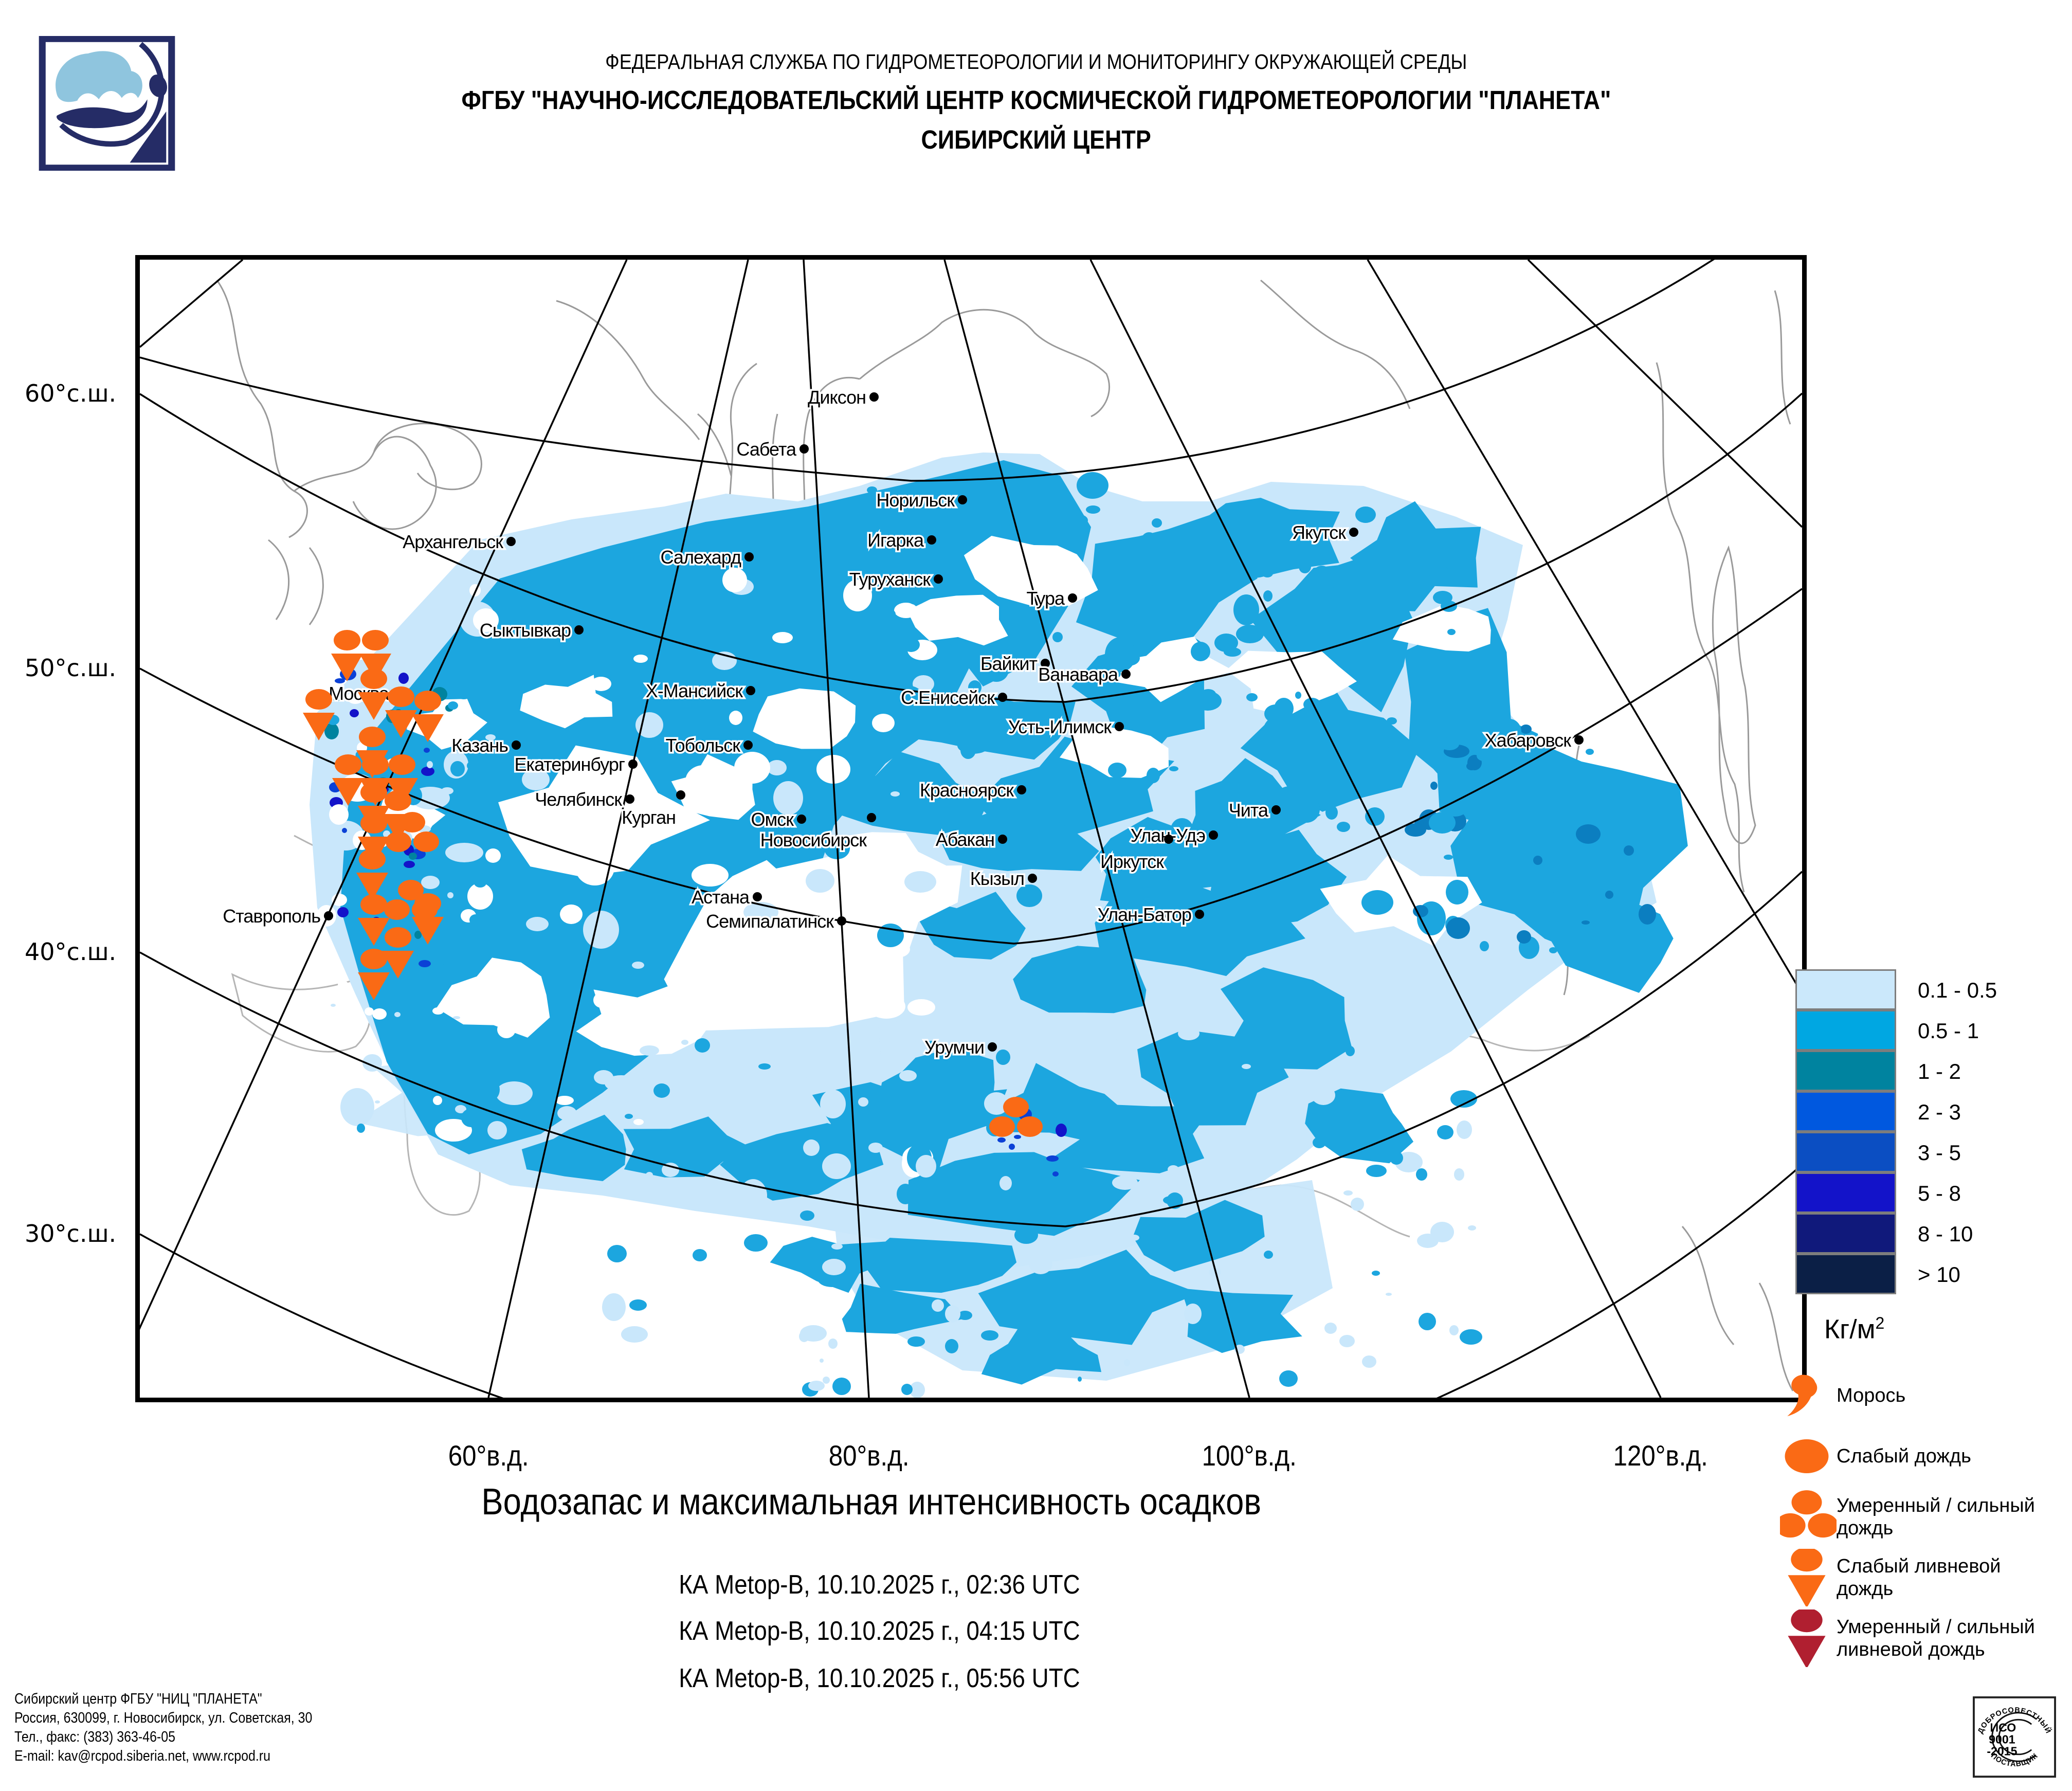 This screenshot has height=1791, width=2072. I want to click on city-label: Норильск, so click(915, 500).